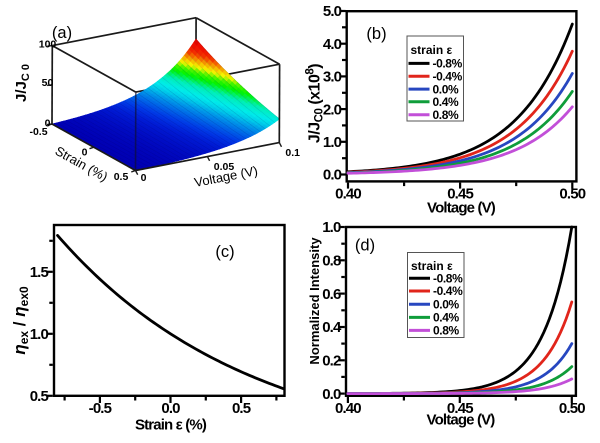 Image resolution: width=600 pixels, height=443 pixels. What do you see at coordinates (171, 425) in the screenshot?
I see `svg-text: Strain ε (%)` at bounding box center [171, 425].